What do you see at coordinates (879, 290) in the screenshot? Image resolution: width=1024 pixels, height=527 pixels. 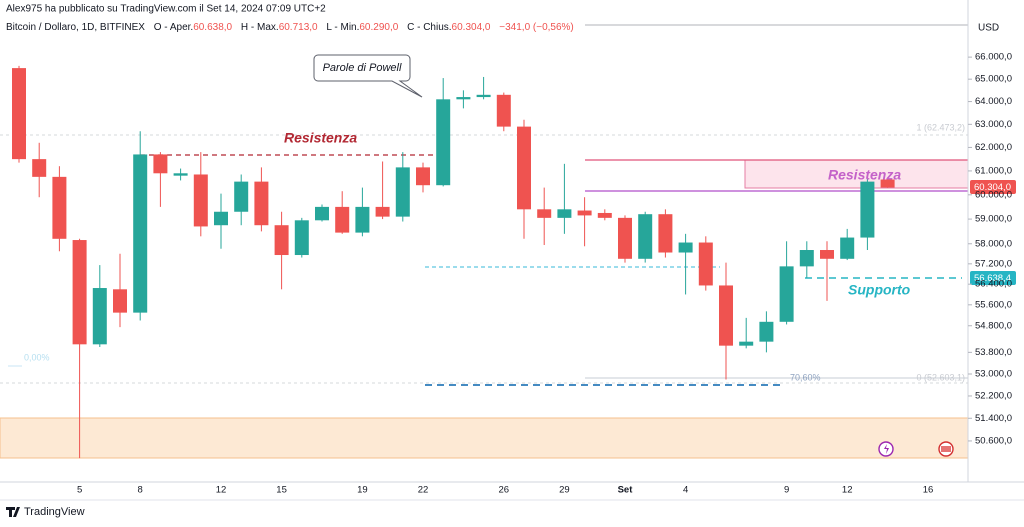 I see `support-label: Supporto` at bounding box center [879, 290].